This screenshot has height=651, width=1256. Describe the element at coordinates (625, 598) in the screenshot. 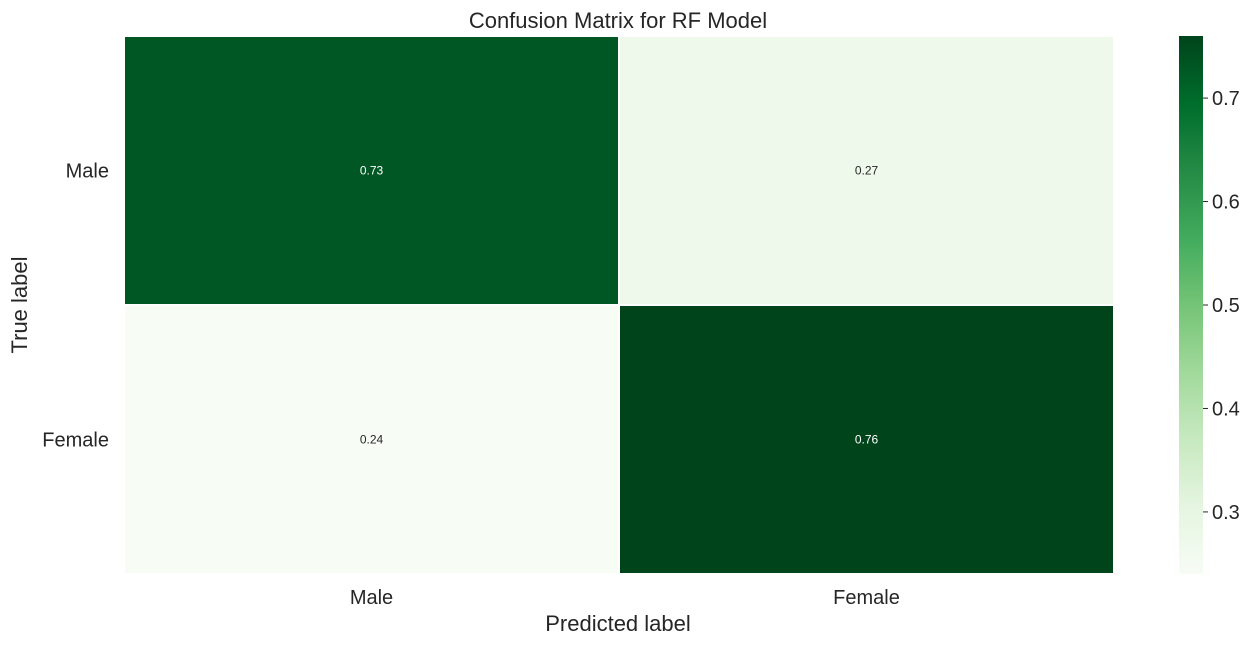

I see `x-axis-tick-labels: Male Female` at that location.